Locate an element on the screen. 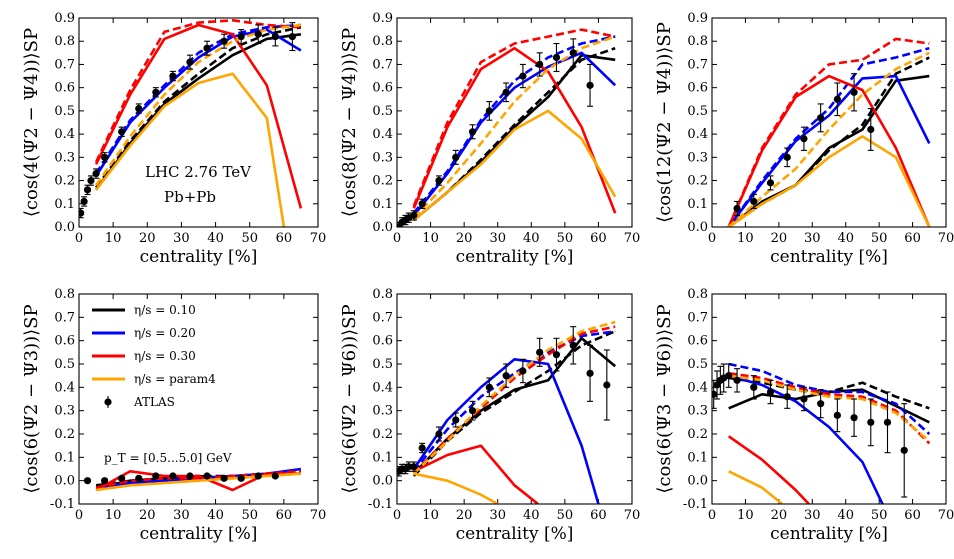 The height and width of the screenshot is (559, 954). legend-label: η/s = 0.30 is located at coordinates (165, 356).